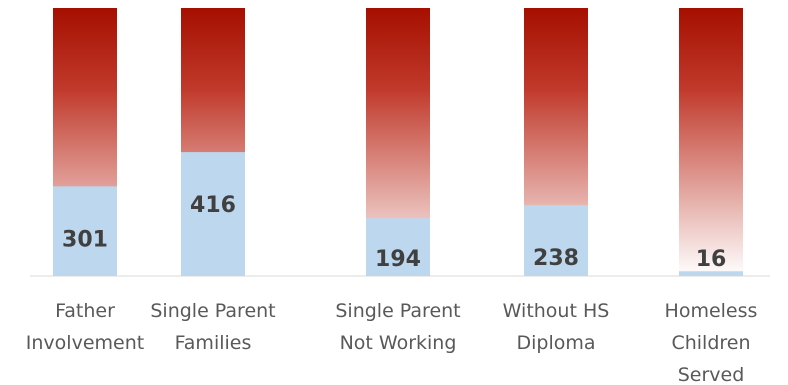 This screenshot has height=385, width=788. Describe the element at coordinates (213, 343) in the screenshot. I see `category-label: Families` at that location.